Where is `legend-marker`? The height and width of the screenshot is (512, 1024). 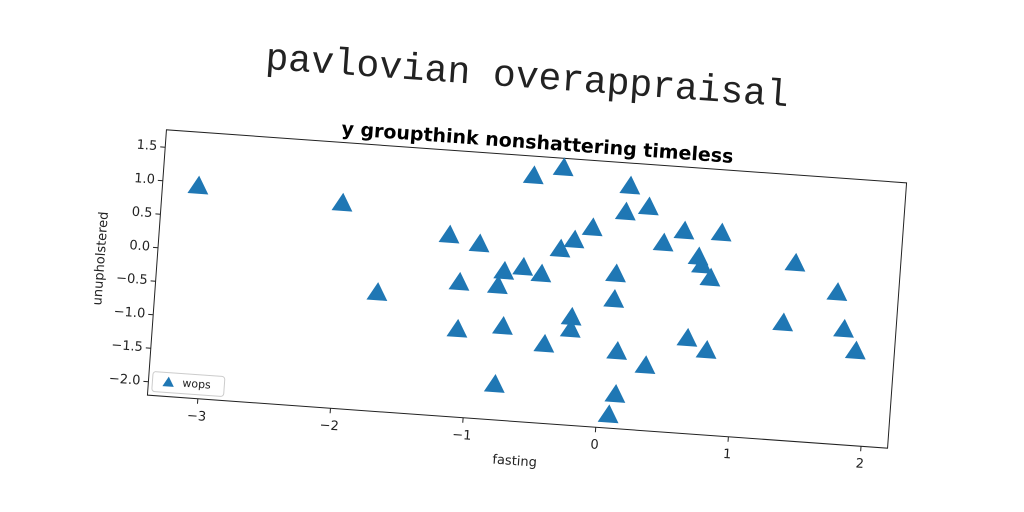 legend-marker is located at coordinates (168, 381).